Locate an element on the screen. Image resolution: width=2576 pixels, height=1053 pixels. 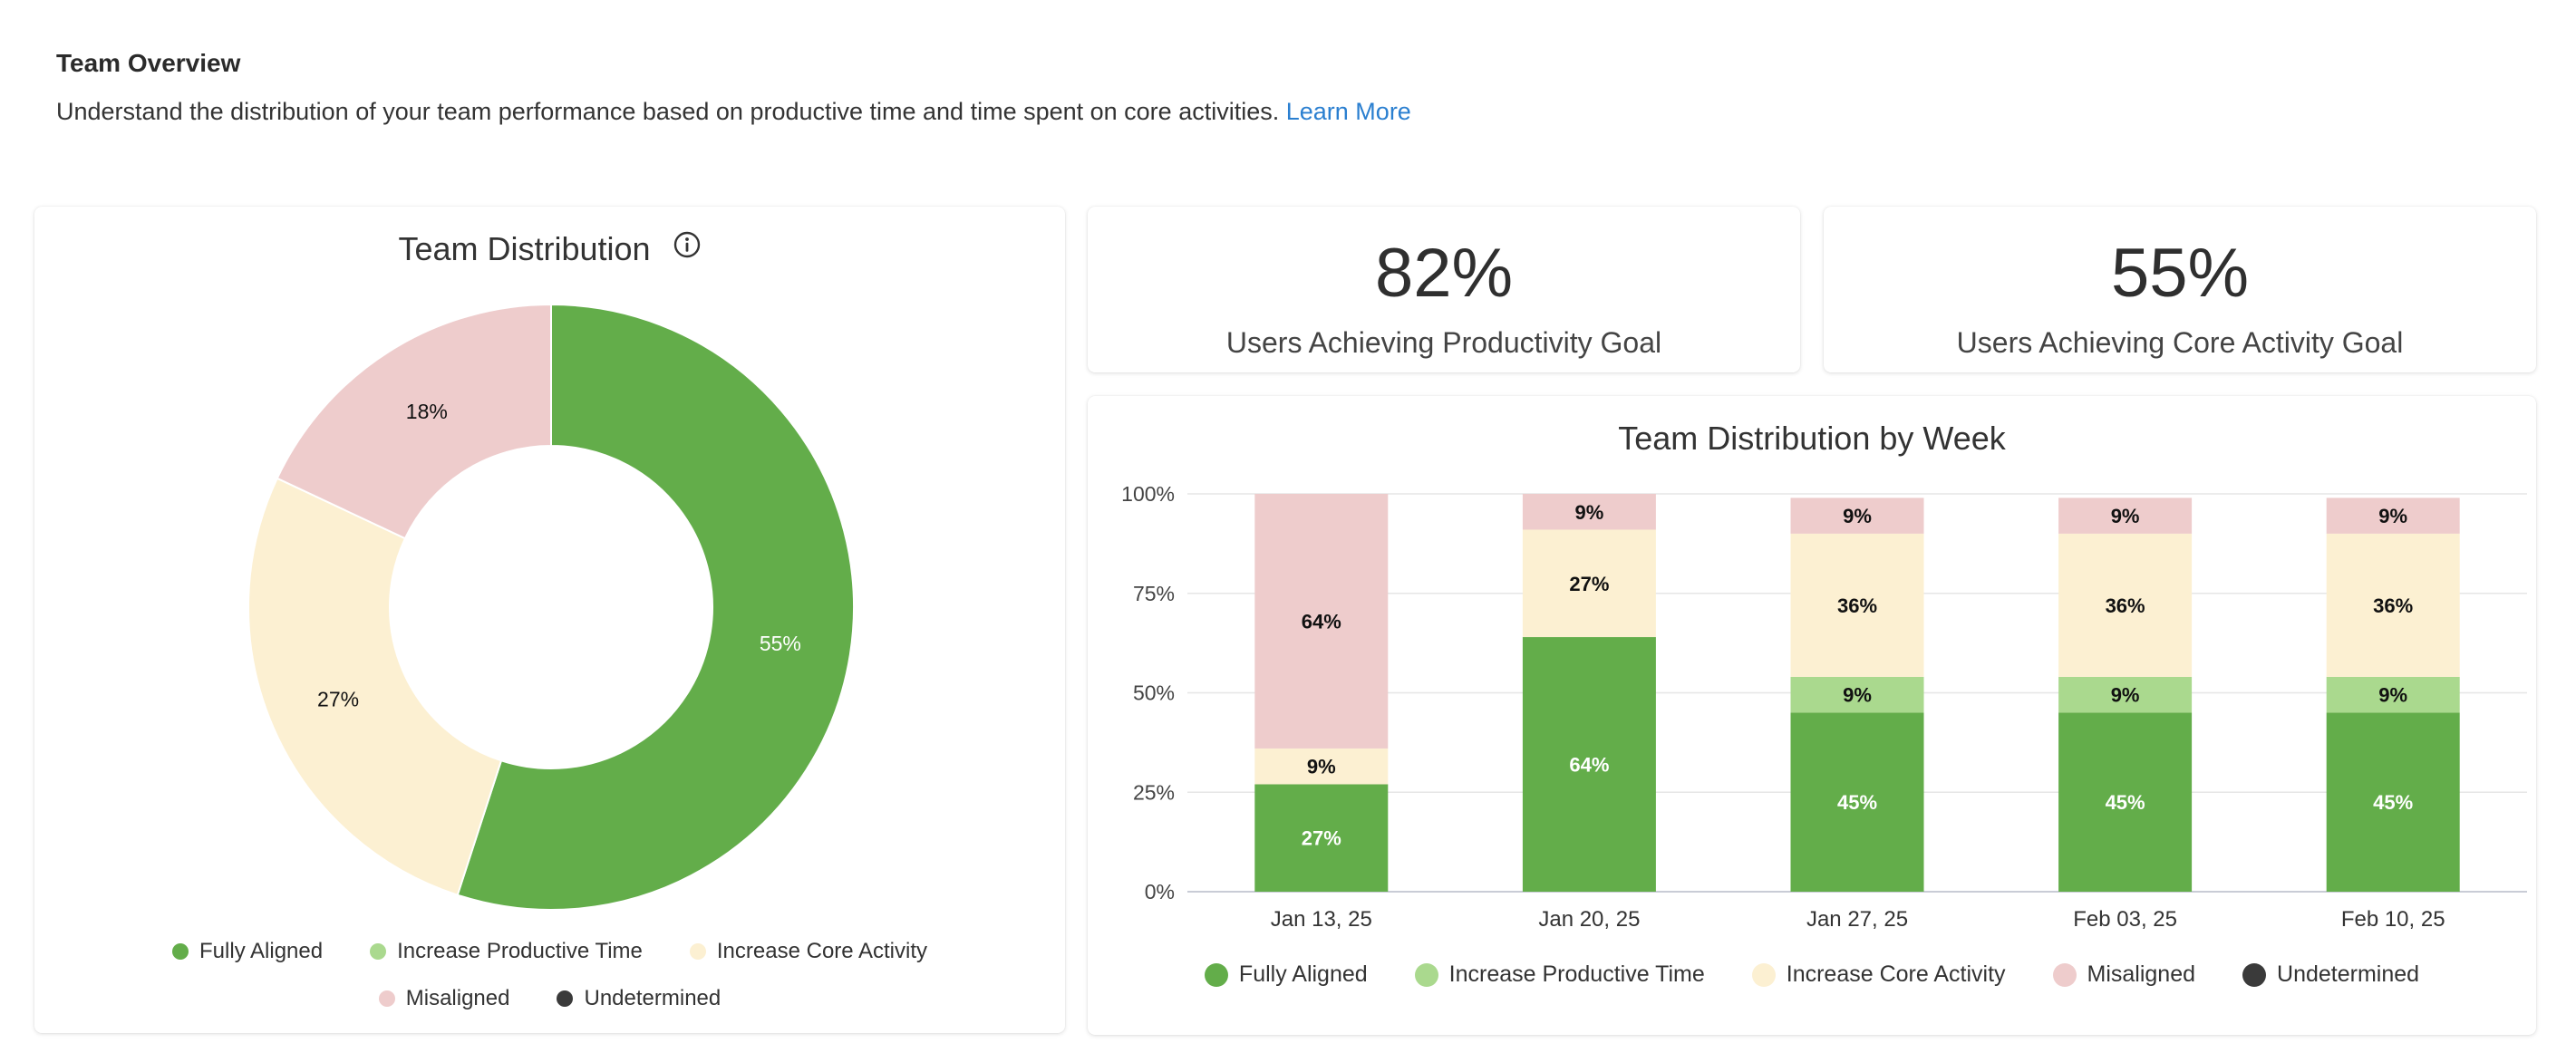
y-tick-label: 75% is located at coordinates (1154, 594).